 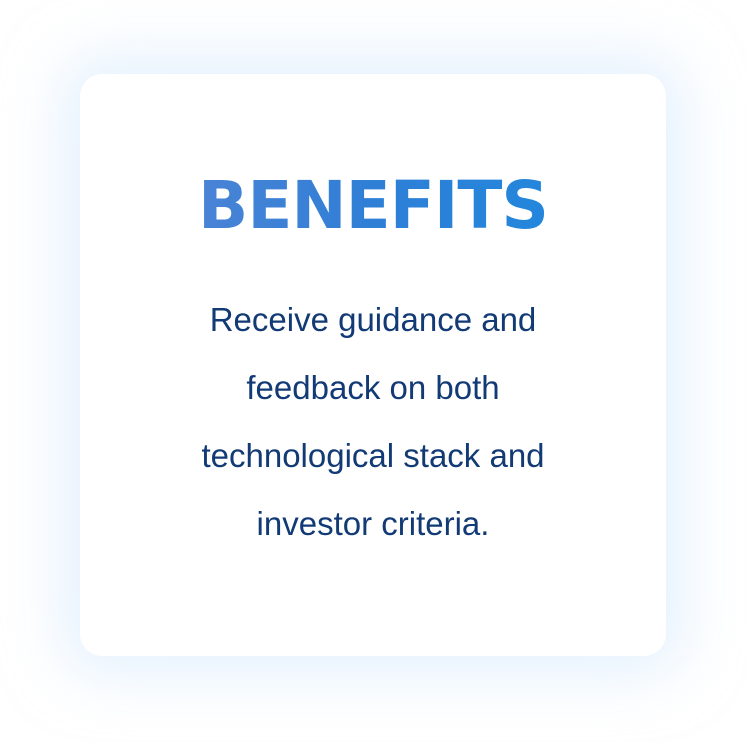 What do you see at coordinates (373, 387) in the screenshot?
I see `description-line-2: feedback on both` at bounding box center [373, 387].